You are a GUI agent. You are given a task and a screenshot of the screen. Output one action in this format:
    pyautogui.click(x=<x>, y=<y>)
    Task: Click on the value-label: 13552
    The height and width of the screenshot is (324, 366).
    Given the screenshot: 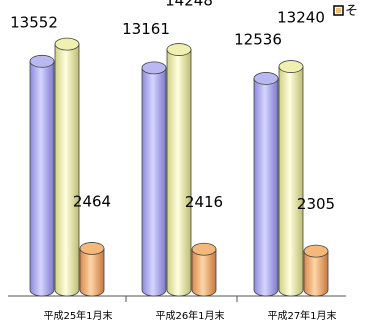 What is the action you would take?
    pyautogui.click(x=34, y=22)
    